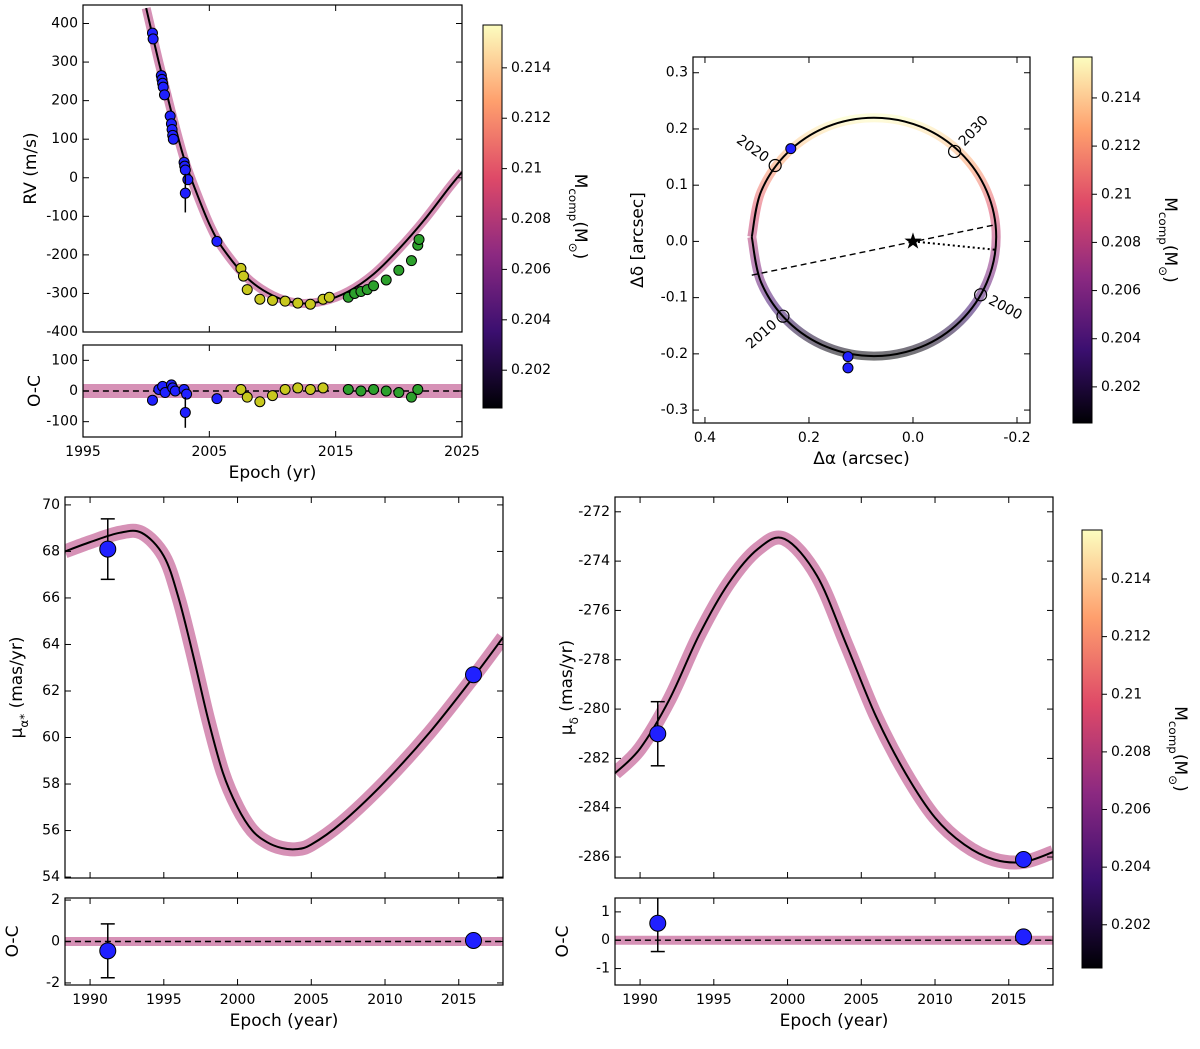  What do you see at coordinates (1005, 308) in the screenshot?
I see `epoch-label: 2000` at bounding box center [1005, 308].